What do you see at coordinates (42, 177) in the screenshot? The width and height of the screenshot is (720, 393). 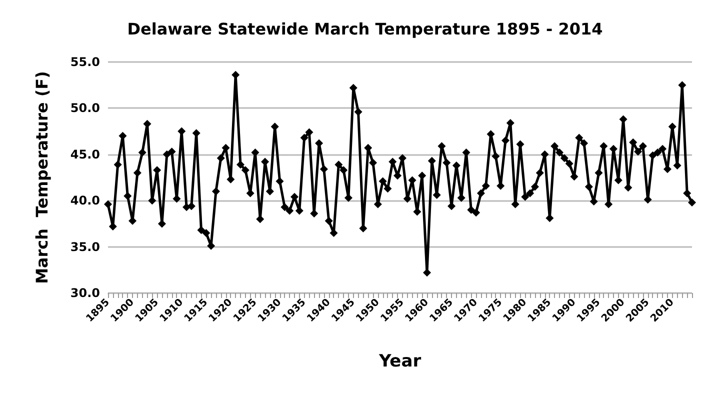 I see `y-axis-title: March Temperature (F)` at bounding box center [42, 177].